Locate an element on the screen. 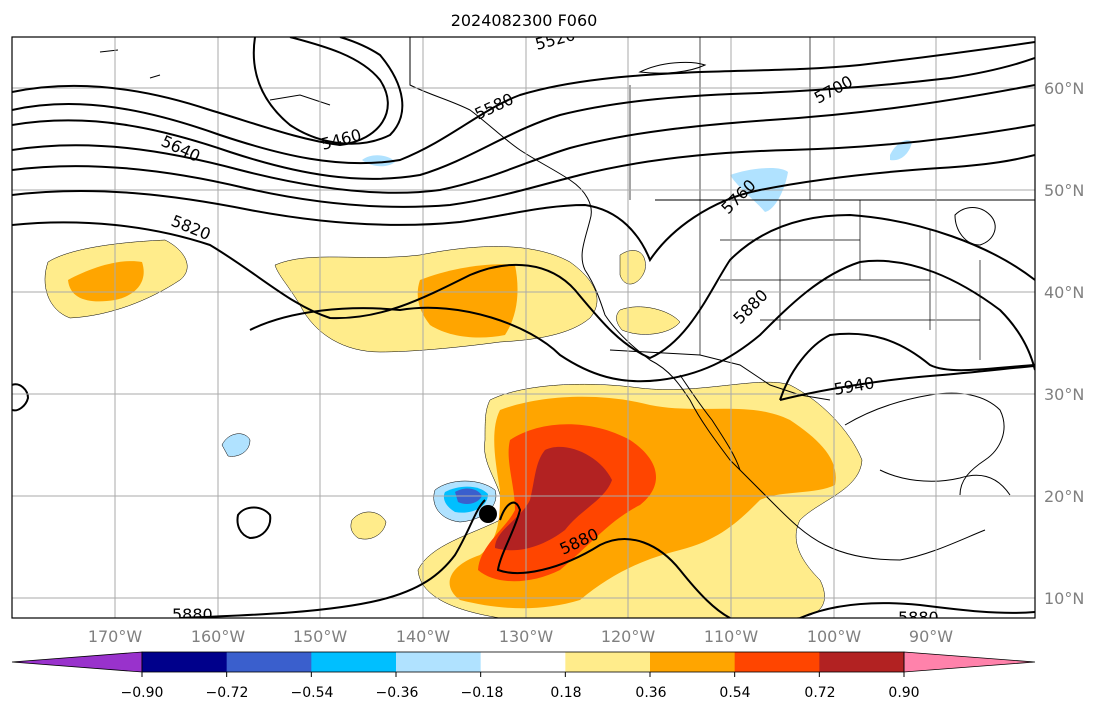  lon-label: 160°W is located at coordinates (218, 636).